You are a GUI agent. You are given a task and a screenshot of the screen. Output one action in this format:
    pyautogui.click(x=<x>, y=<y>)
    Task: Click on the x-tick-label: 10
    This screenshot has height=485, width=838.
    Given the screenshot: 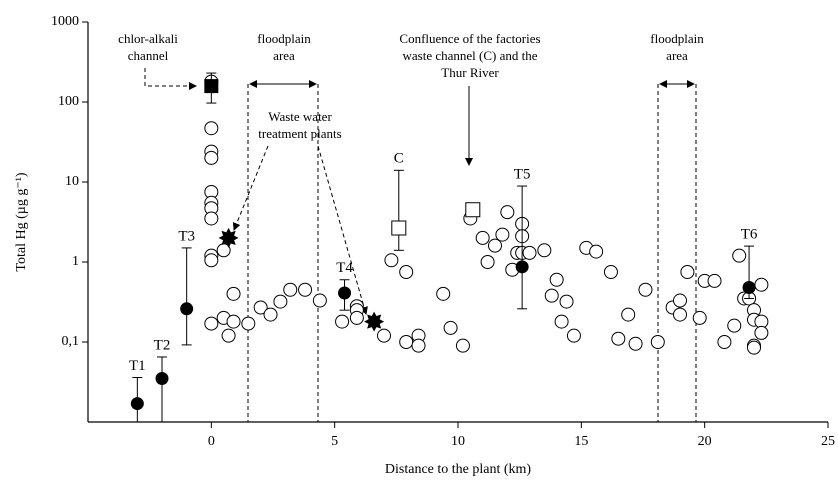 What is the action you would take?
    pyautogui.click(x=458, y=441)
    